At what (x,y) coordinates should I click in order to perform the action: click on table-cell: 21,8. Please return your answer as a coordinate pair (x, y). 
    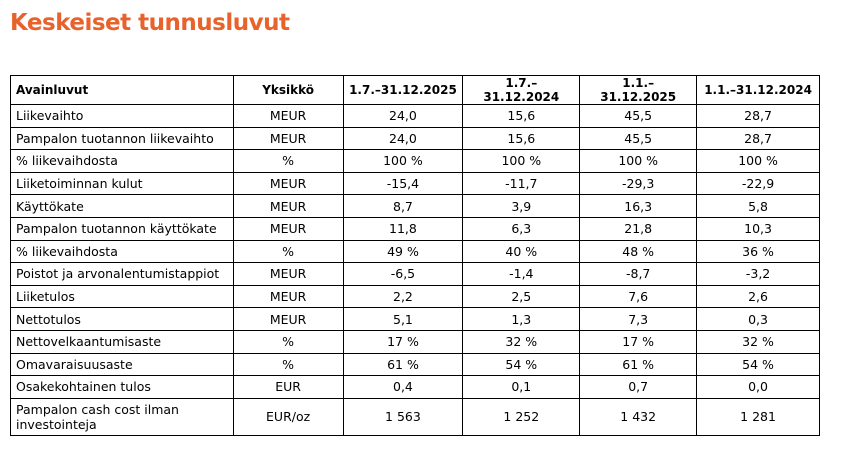
    Looking at the image, I should click on (638, 228).